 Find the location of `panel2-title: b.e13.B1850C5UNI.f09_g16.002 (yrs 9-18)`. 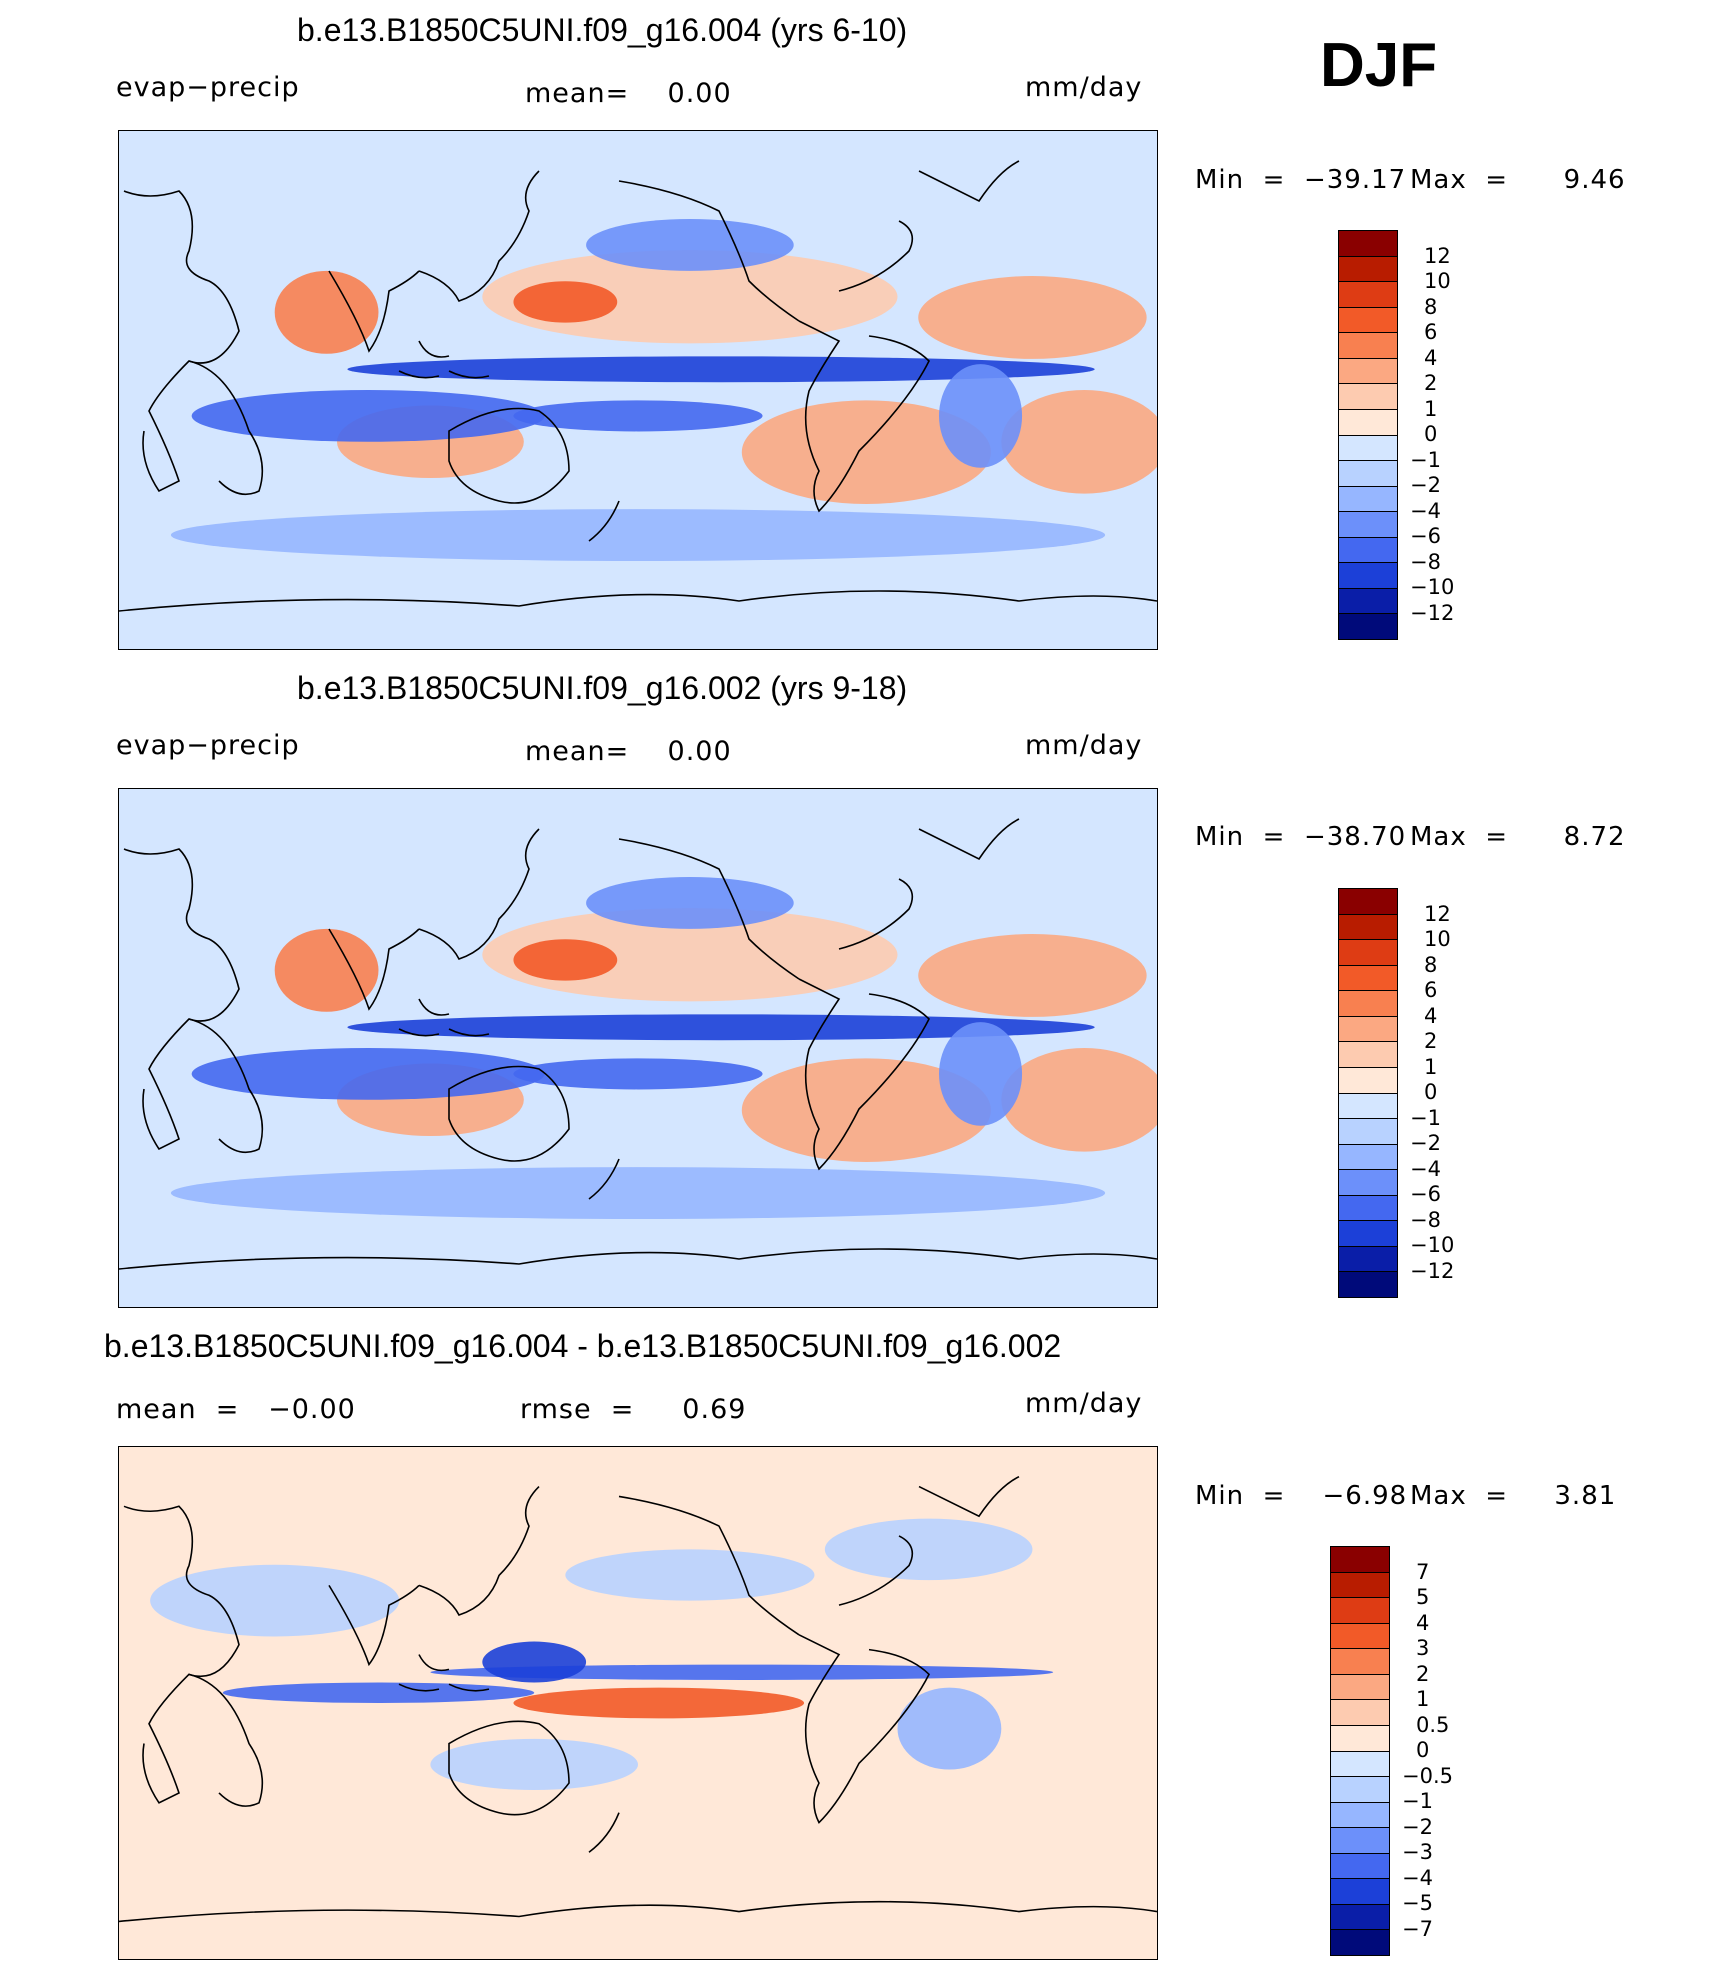

panel2-title: b.e13.B1850C5UNI.f09_g16.002 (yrs 9-18) is located at coordinates (602, 688).